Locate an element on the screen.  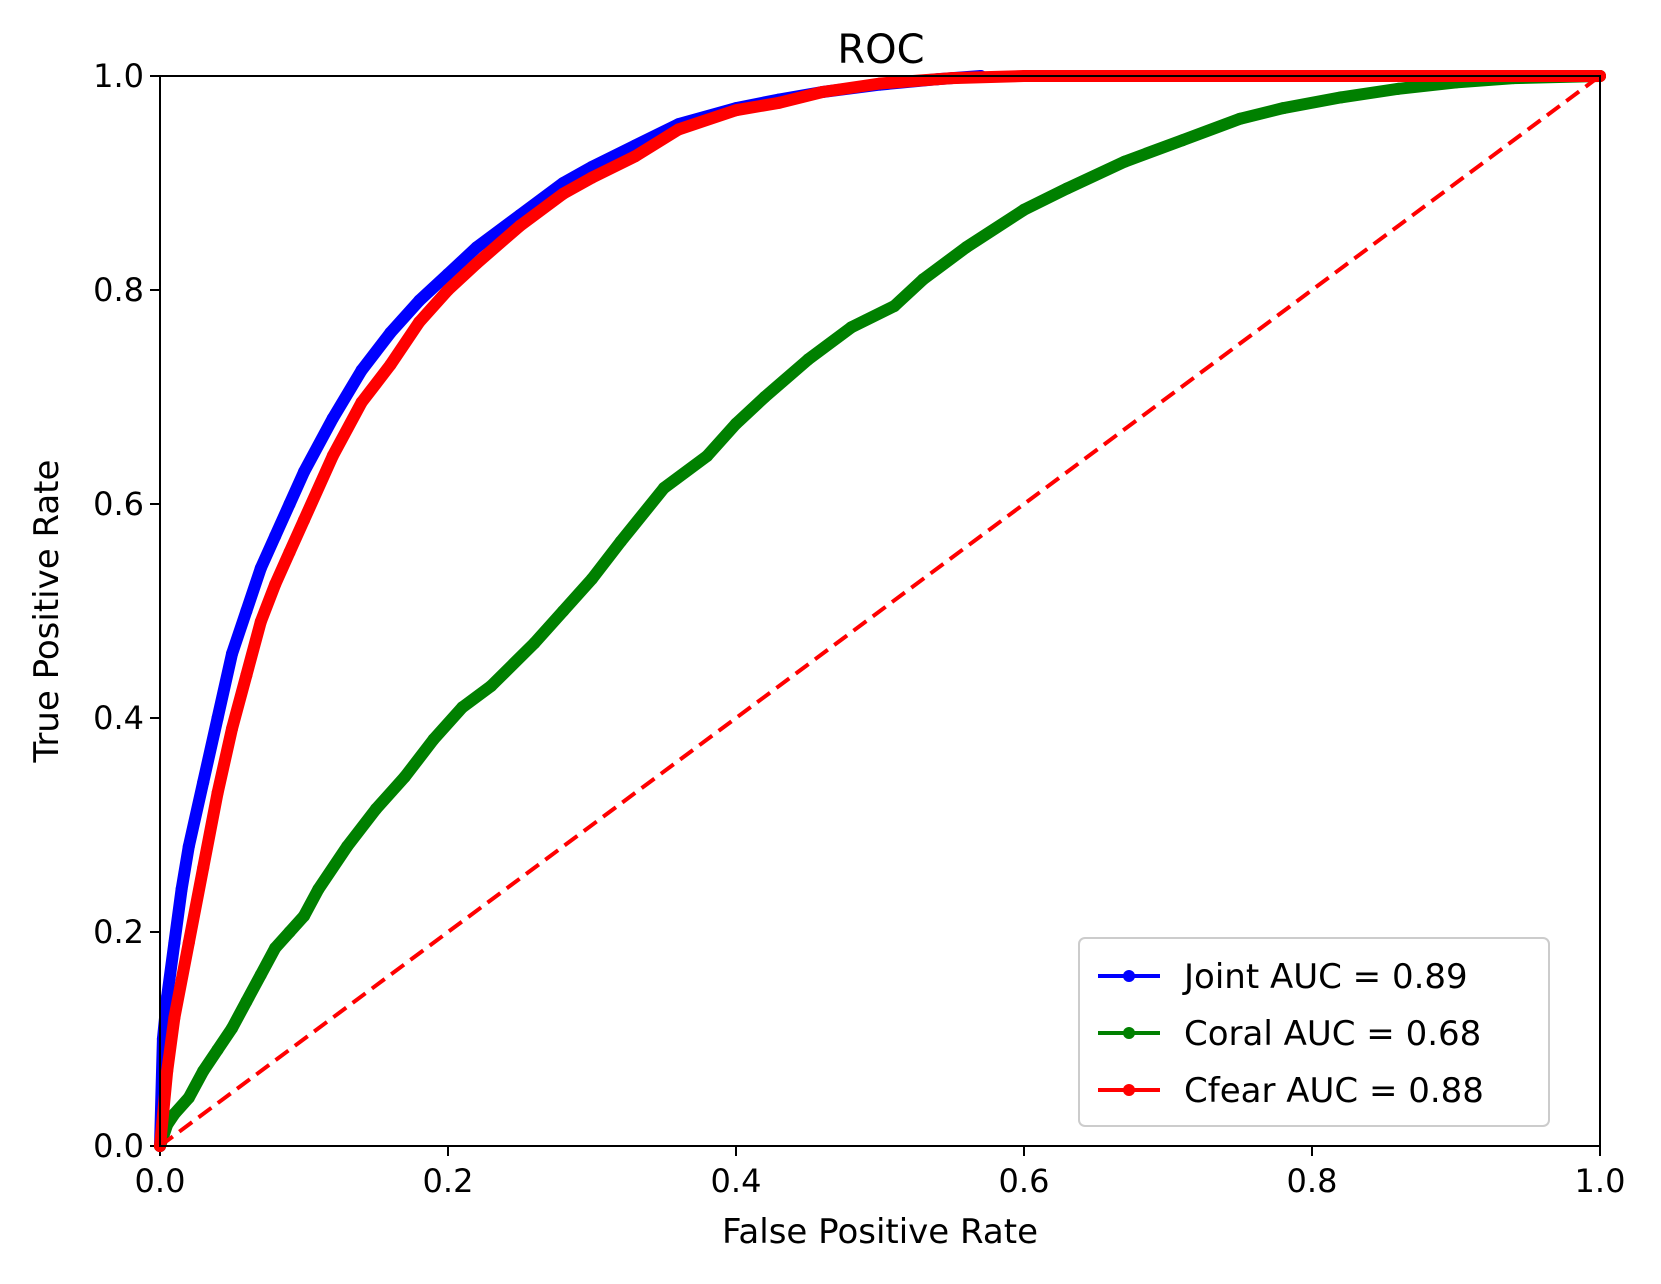
legend-box is located at coordinates (1314, 1032).